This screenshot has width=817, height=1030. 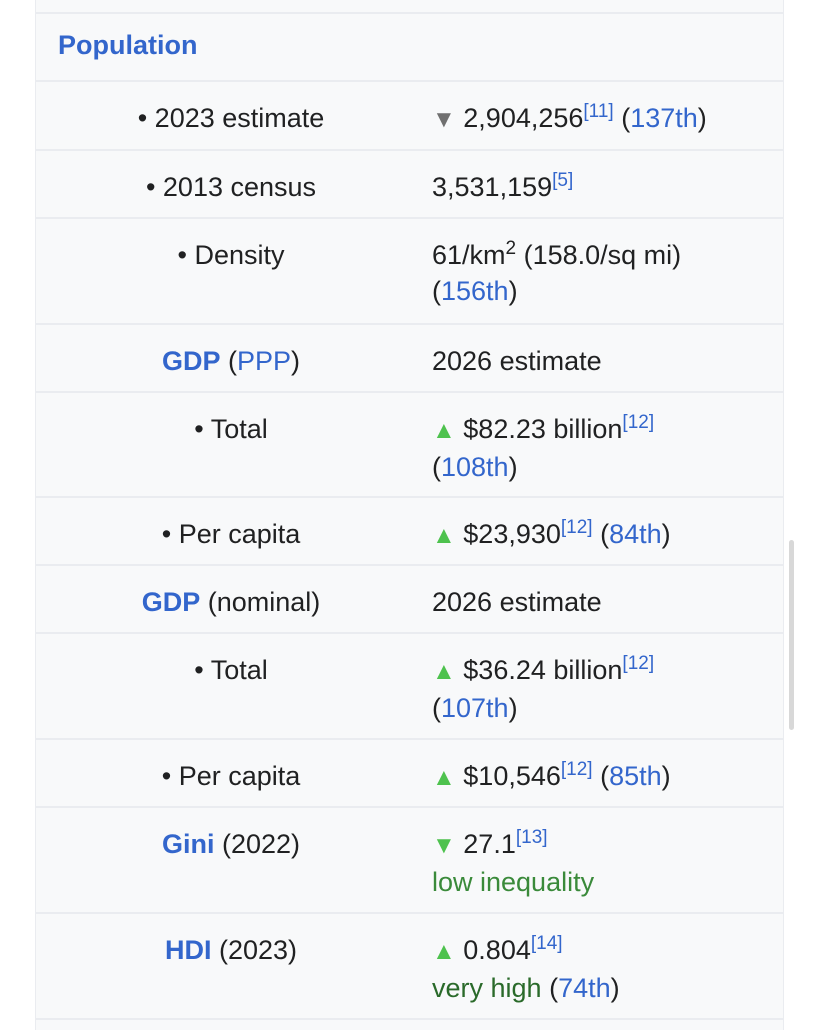 I want to click on value-text: 27.1, so click(x=489, y=844).